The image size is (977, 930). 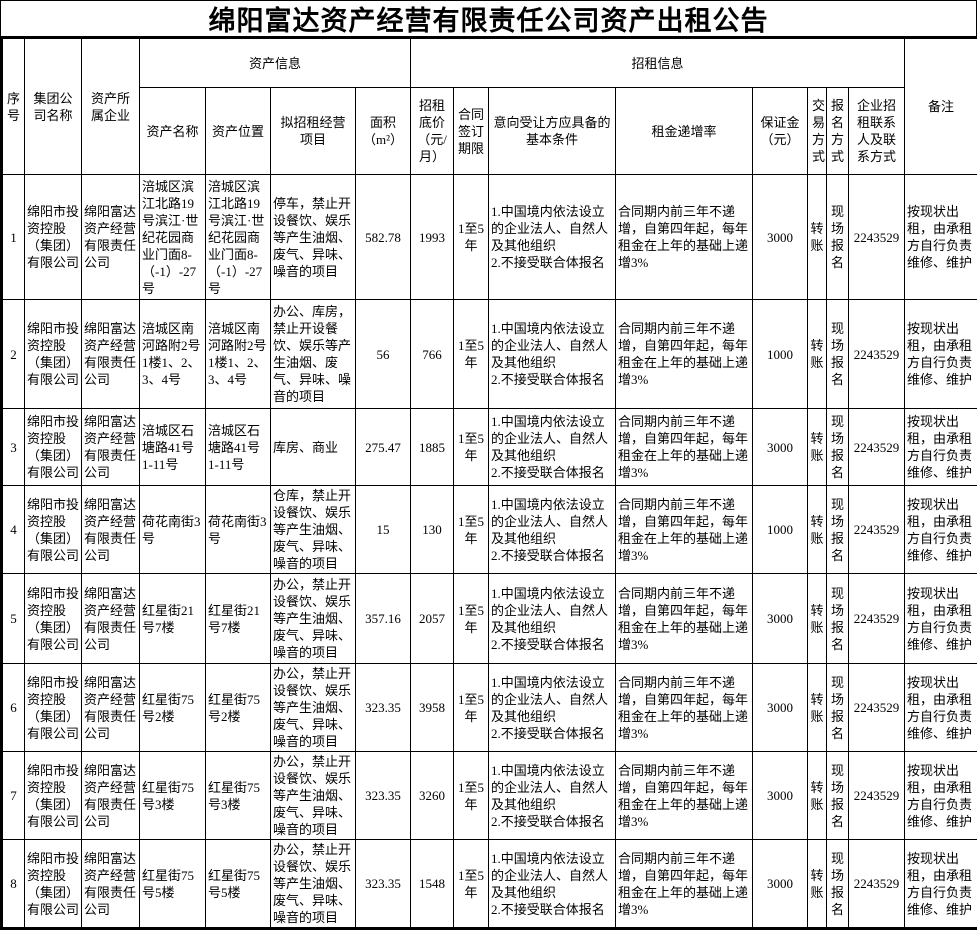 I want to click on cell-serial: 3, so click(x=13, y=447).